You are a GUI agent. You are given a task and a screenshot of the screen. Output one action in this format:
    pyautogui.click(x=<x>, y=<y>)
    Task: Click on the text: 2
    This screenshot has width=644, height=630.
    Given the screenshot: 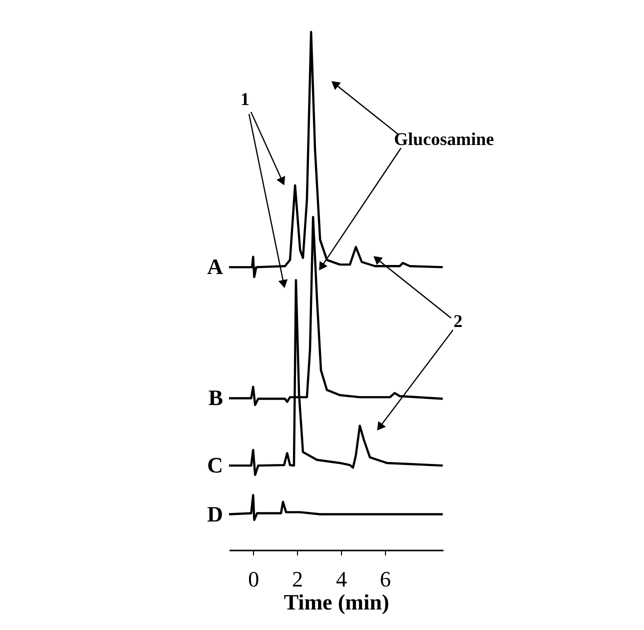 What is the action you would take?
    pyautogui.click(x=458, y=321)
    